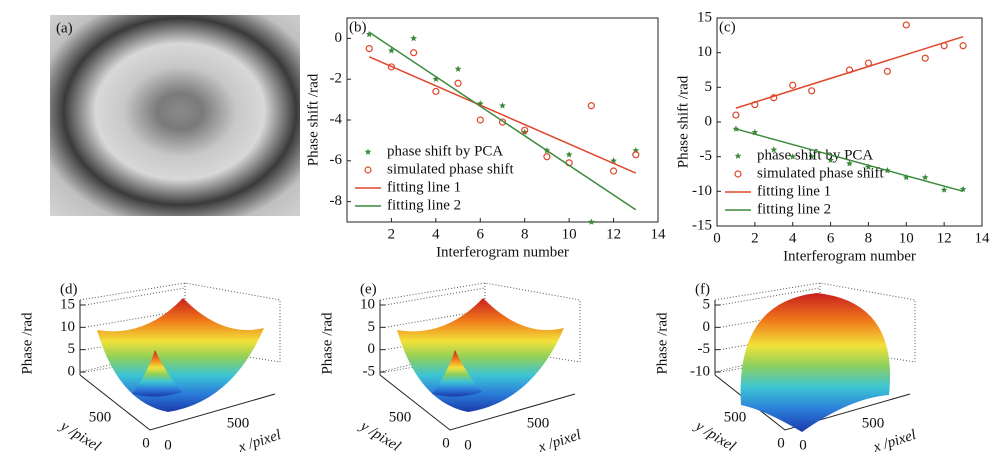 The image size is (996, 458). What do you see at coordinates (69, 289) in the screenshot?
I see `panel-label: (d)` at bounding box center [69, 289].